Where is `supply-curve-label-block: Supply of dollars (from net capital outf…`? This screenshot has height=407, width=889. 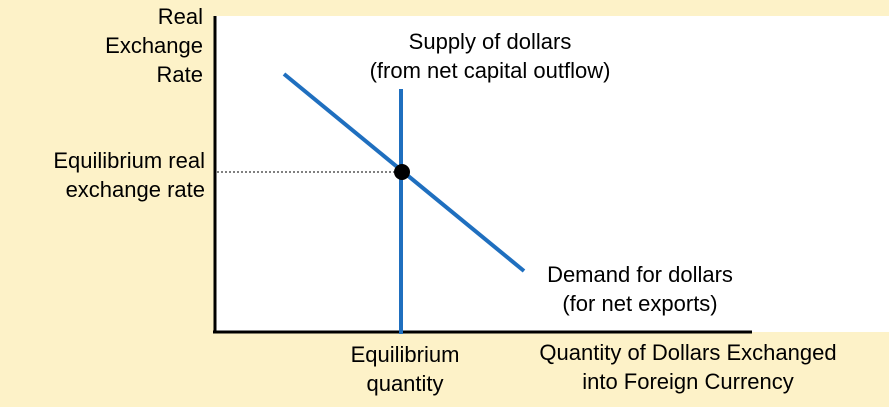 supply-curve-label-block: Supply of dollars (from net capital outf… is located at coordinates (490, 56).